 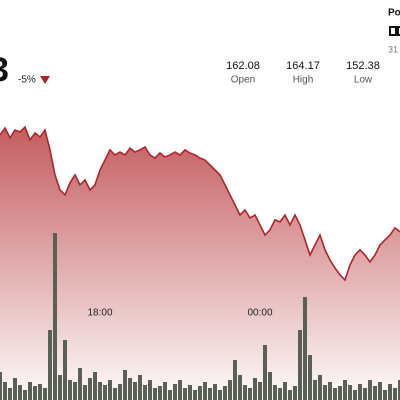 I want to click on down-arrow, so click(x=45, y=80).